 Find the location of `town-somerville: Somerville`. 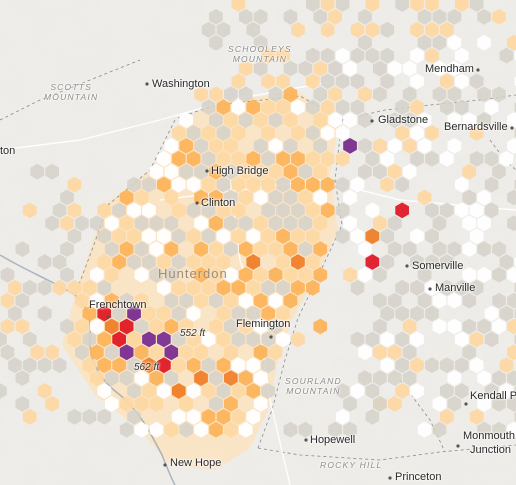

town-somerville: Somerville is located at coordinates (438, 266).